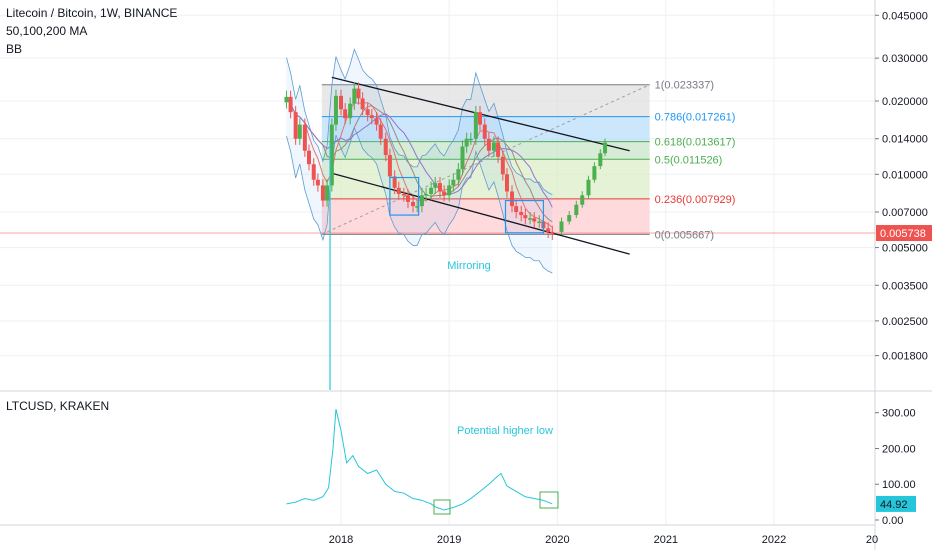 This screenshot has height=555, width=932. What do you see at coordinates (14, 49) in the screenshot?
I see `bb-indicator-label: BB` at bounding box center [14, 49].